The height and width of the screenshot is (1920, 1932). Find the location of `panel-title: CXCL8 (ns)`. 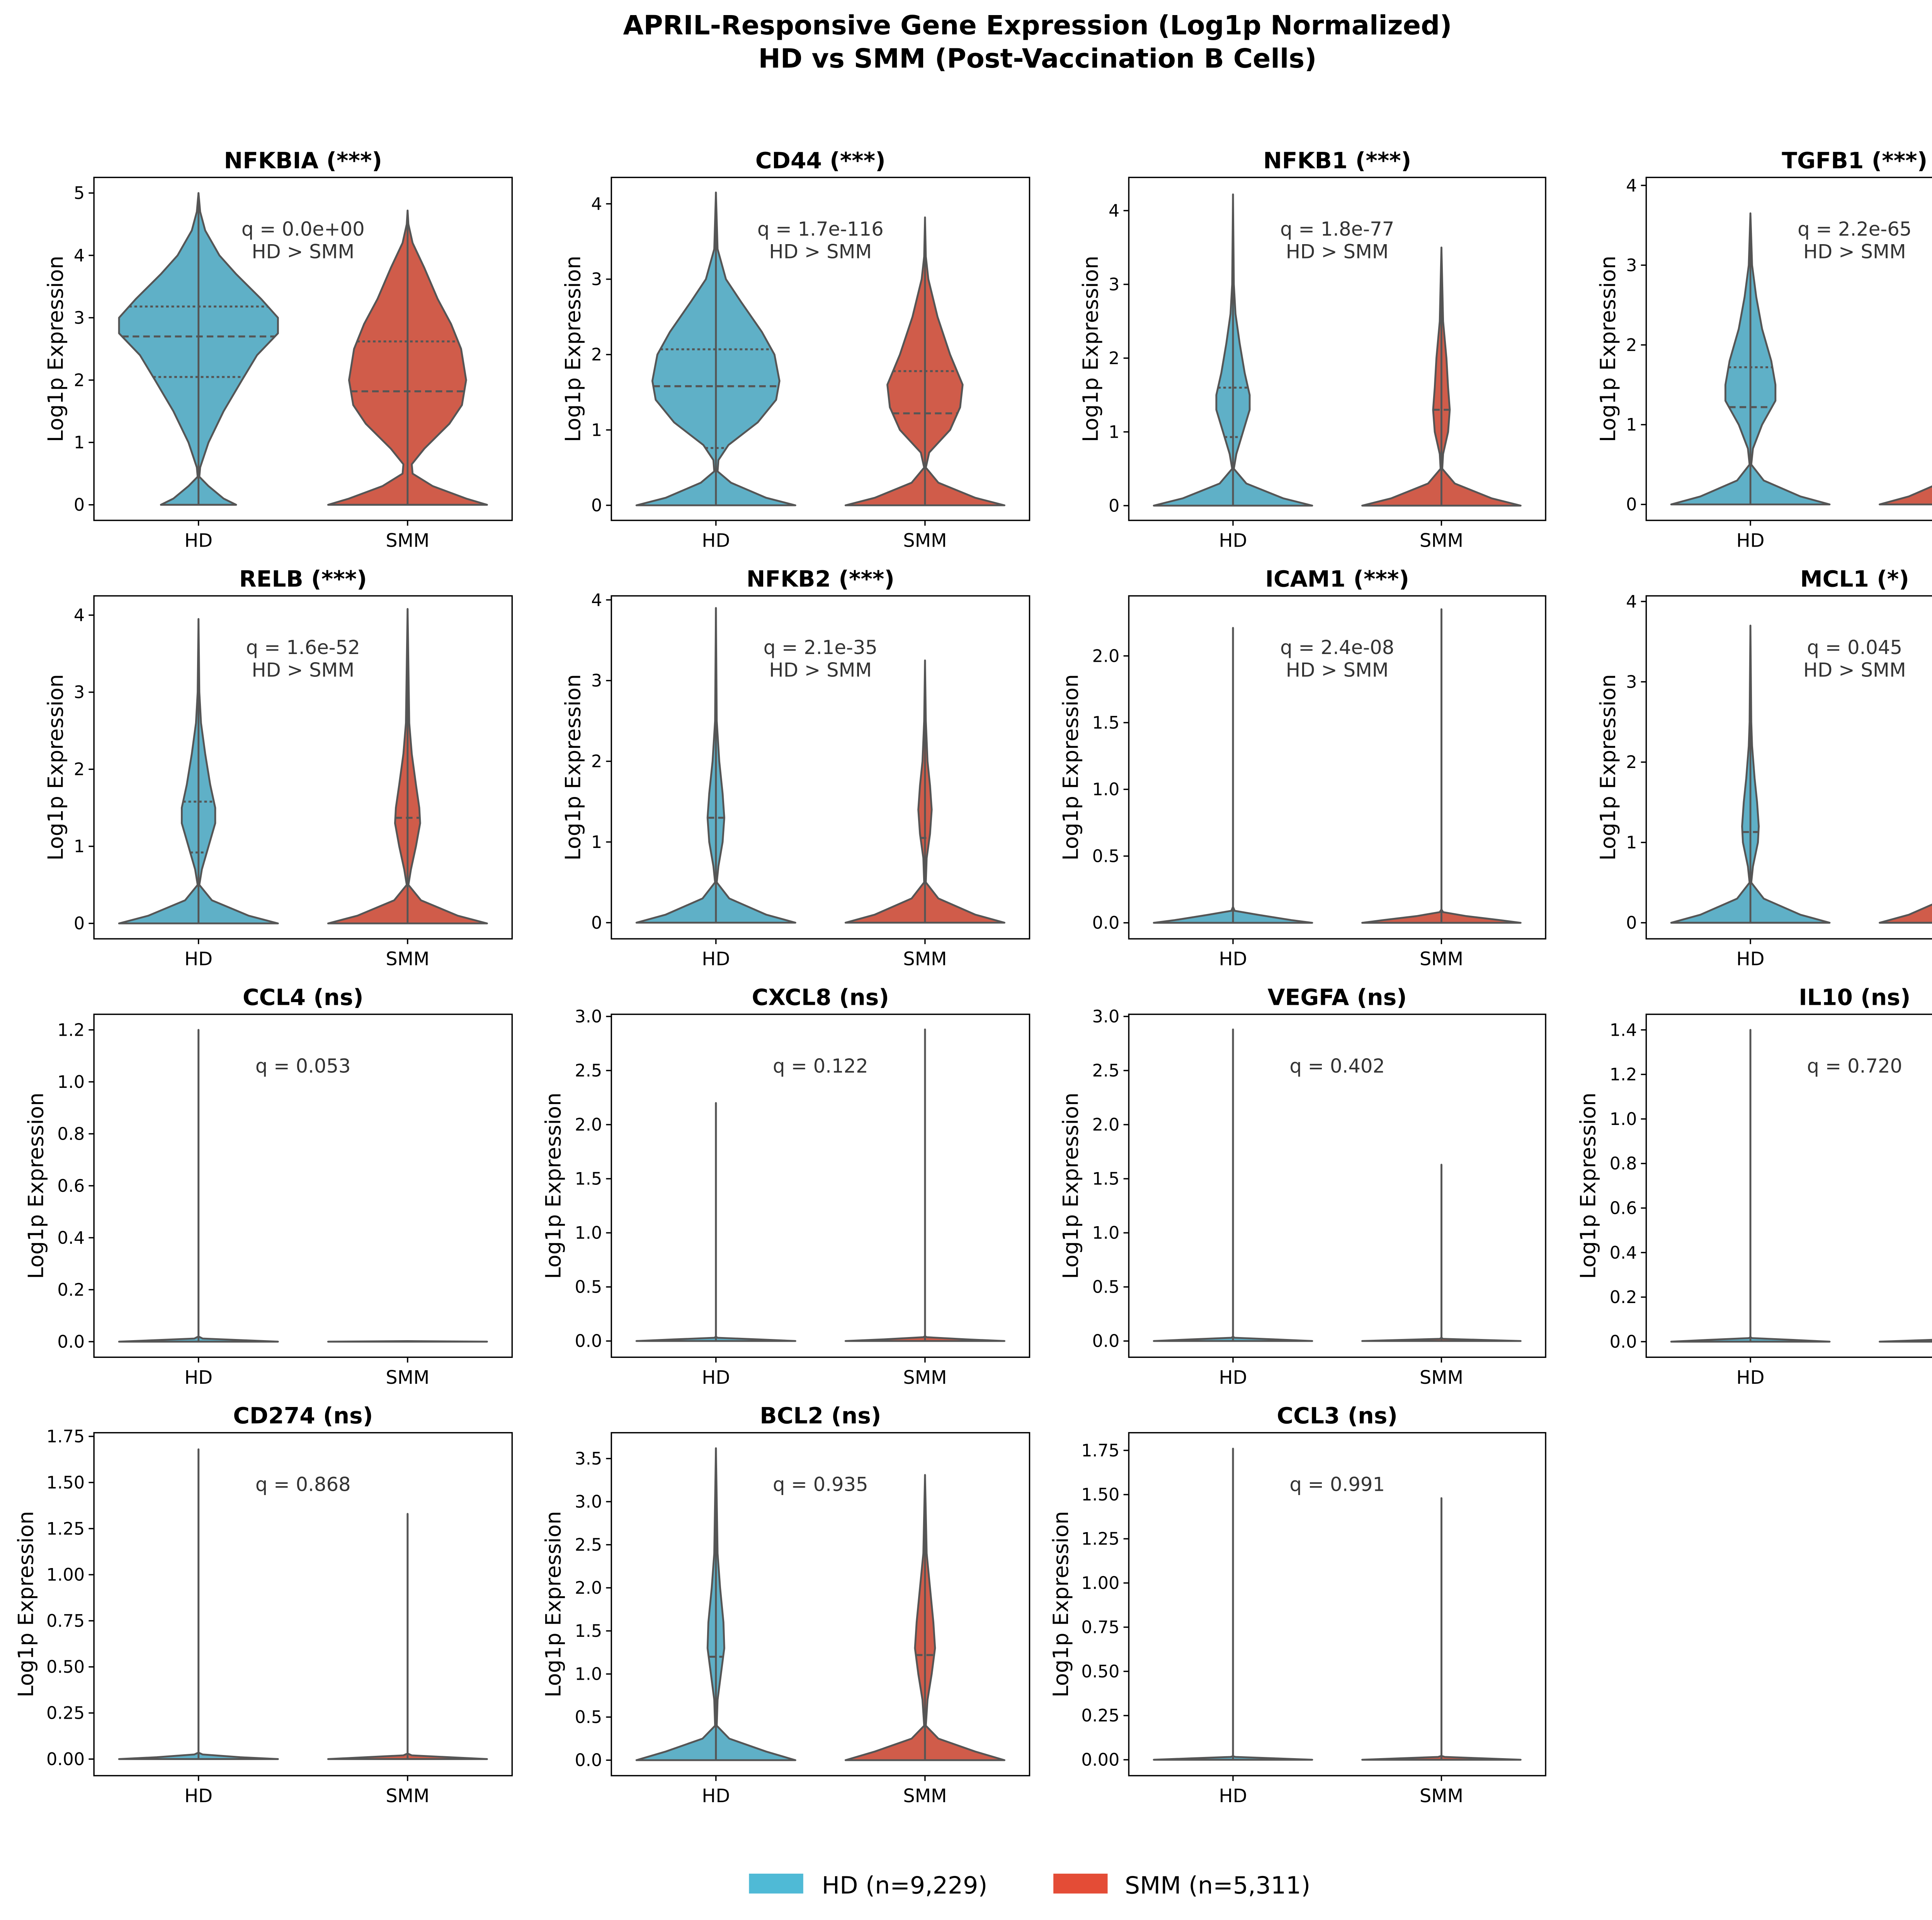

panel-title: CXCL8 (ns) is located at coordinates (821, 997).